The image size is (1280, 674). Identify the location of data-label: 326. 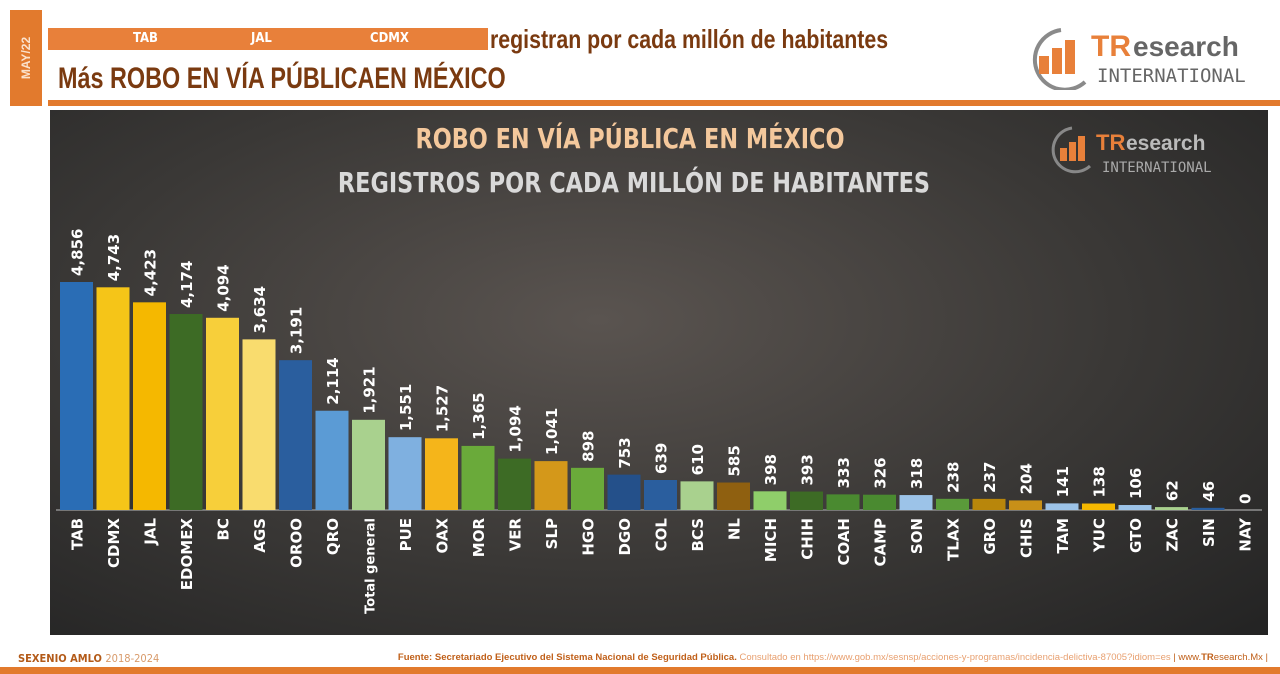
(881, 472).